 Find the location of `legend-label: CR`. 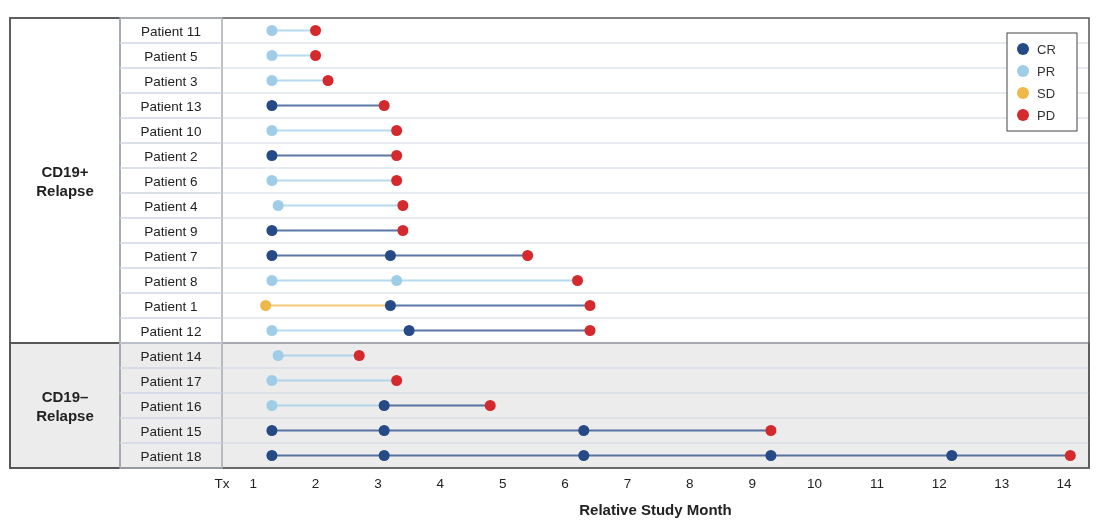

legend-label: CR is located at coordinates (1046, 49).